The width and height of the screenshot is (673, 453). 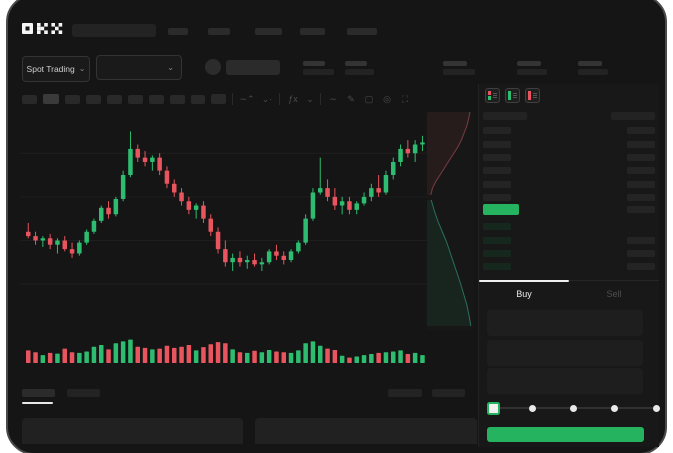 I want to click on asks-only-book-icon, so click(x=532, y=95).